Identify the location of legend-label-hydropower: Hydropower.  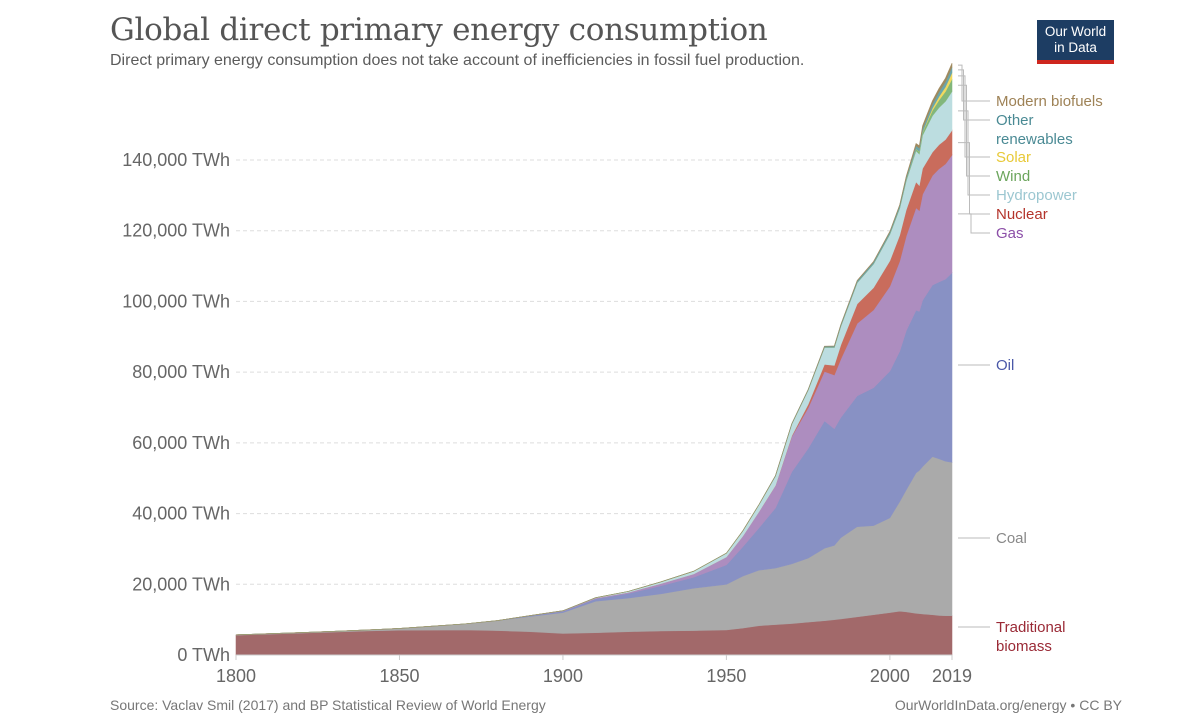
(1036, 195).